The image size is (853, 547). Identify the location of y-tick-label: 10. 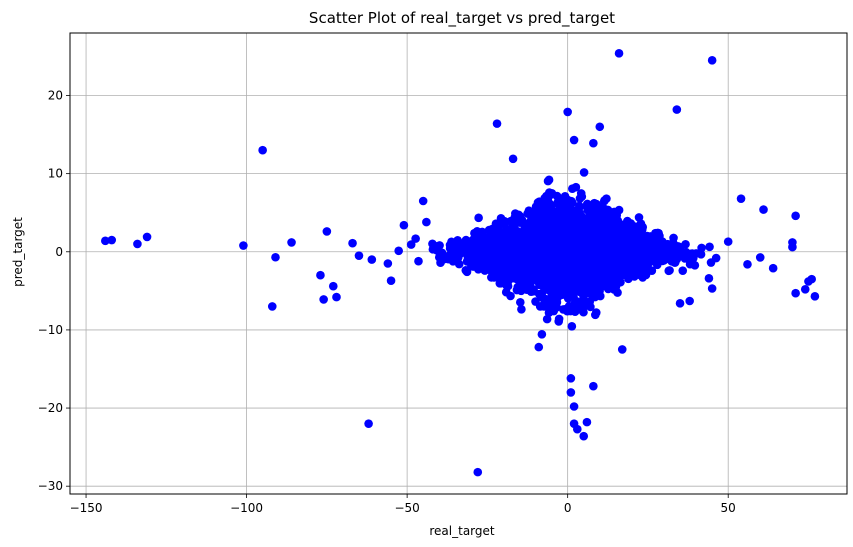
(55, 174).